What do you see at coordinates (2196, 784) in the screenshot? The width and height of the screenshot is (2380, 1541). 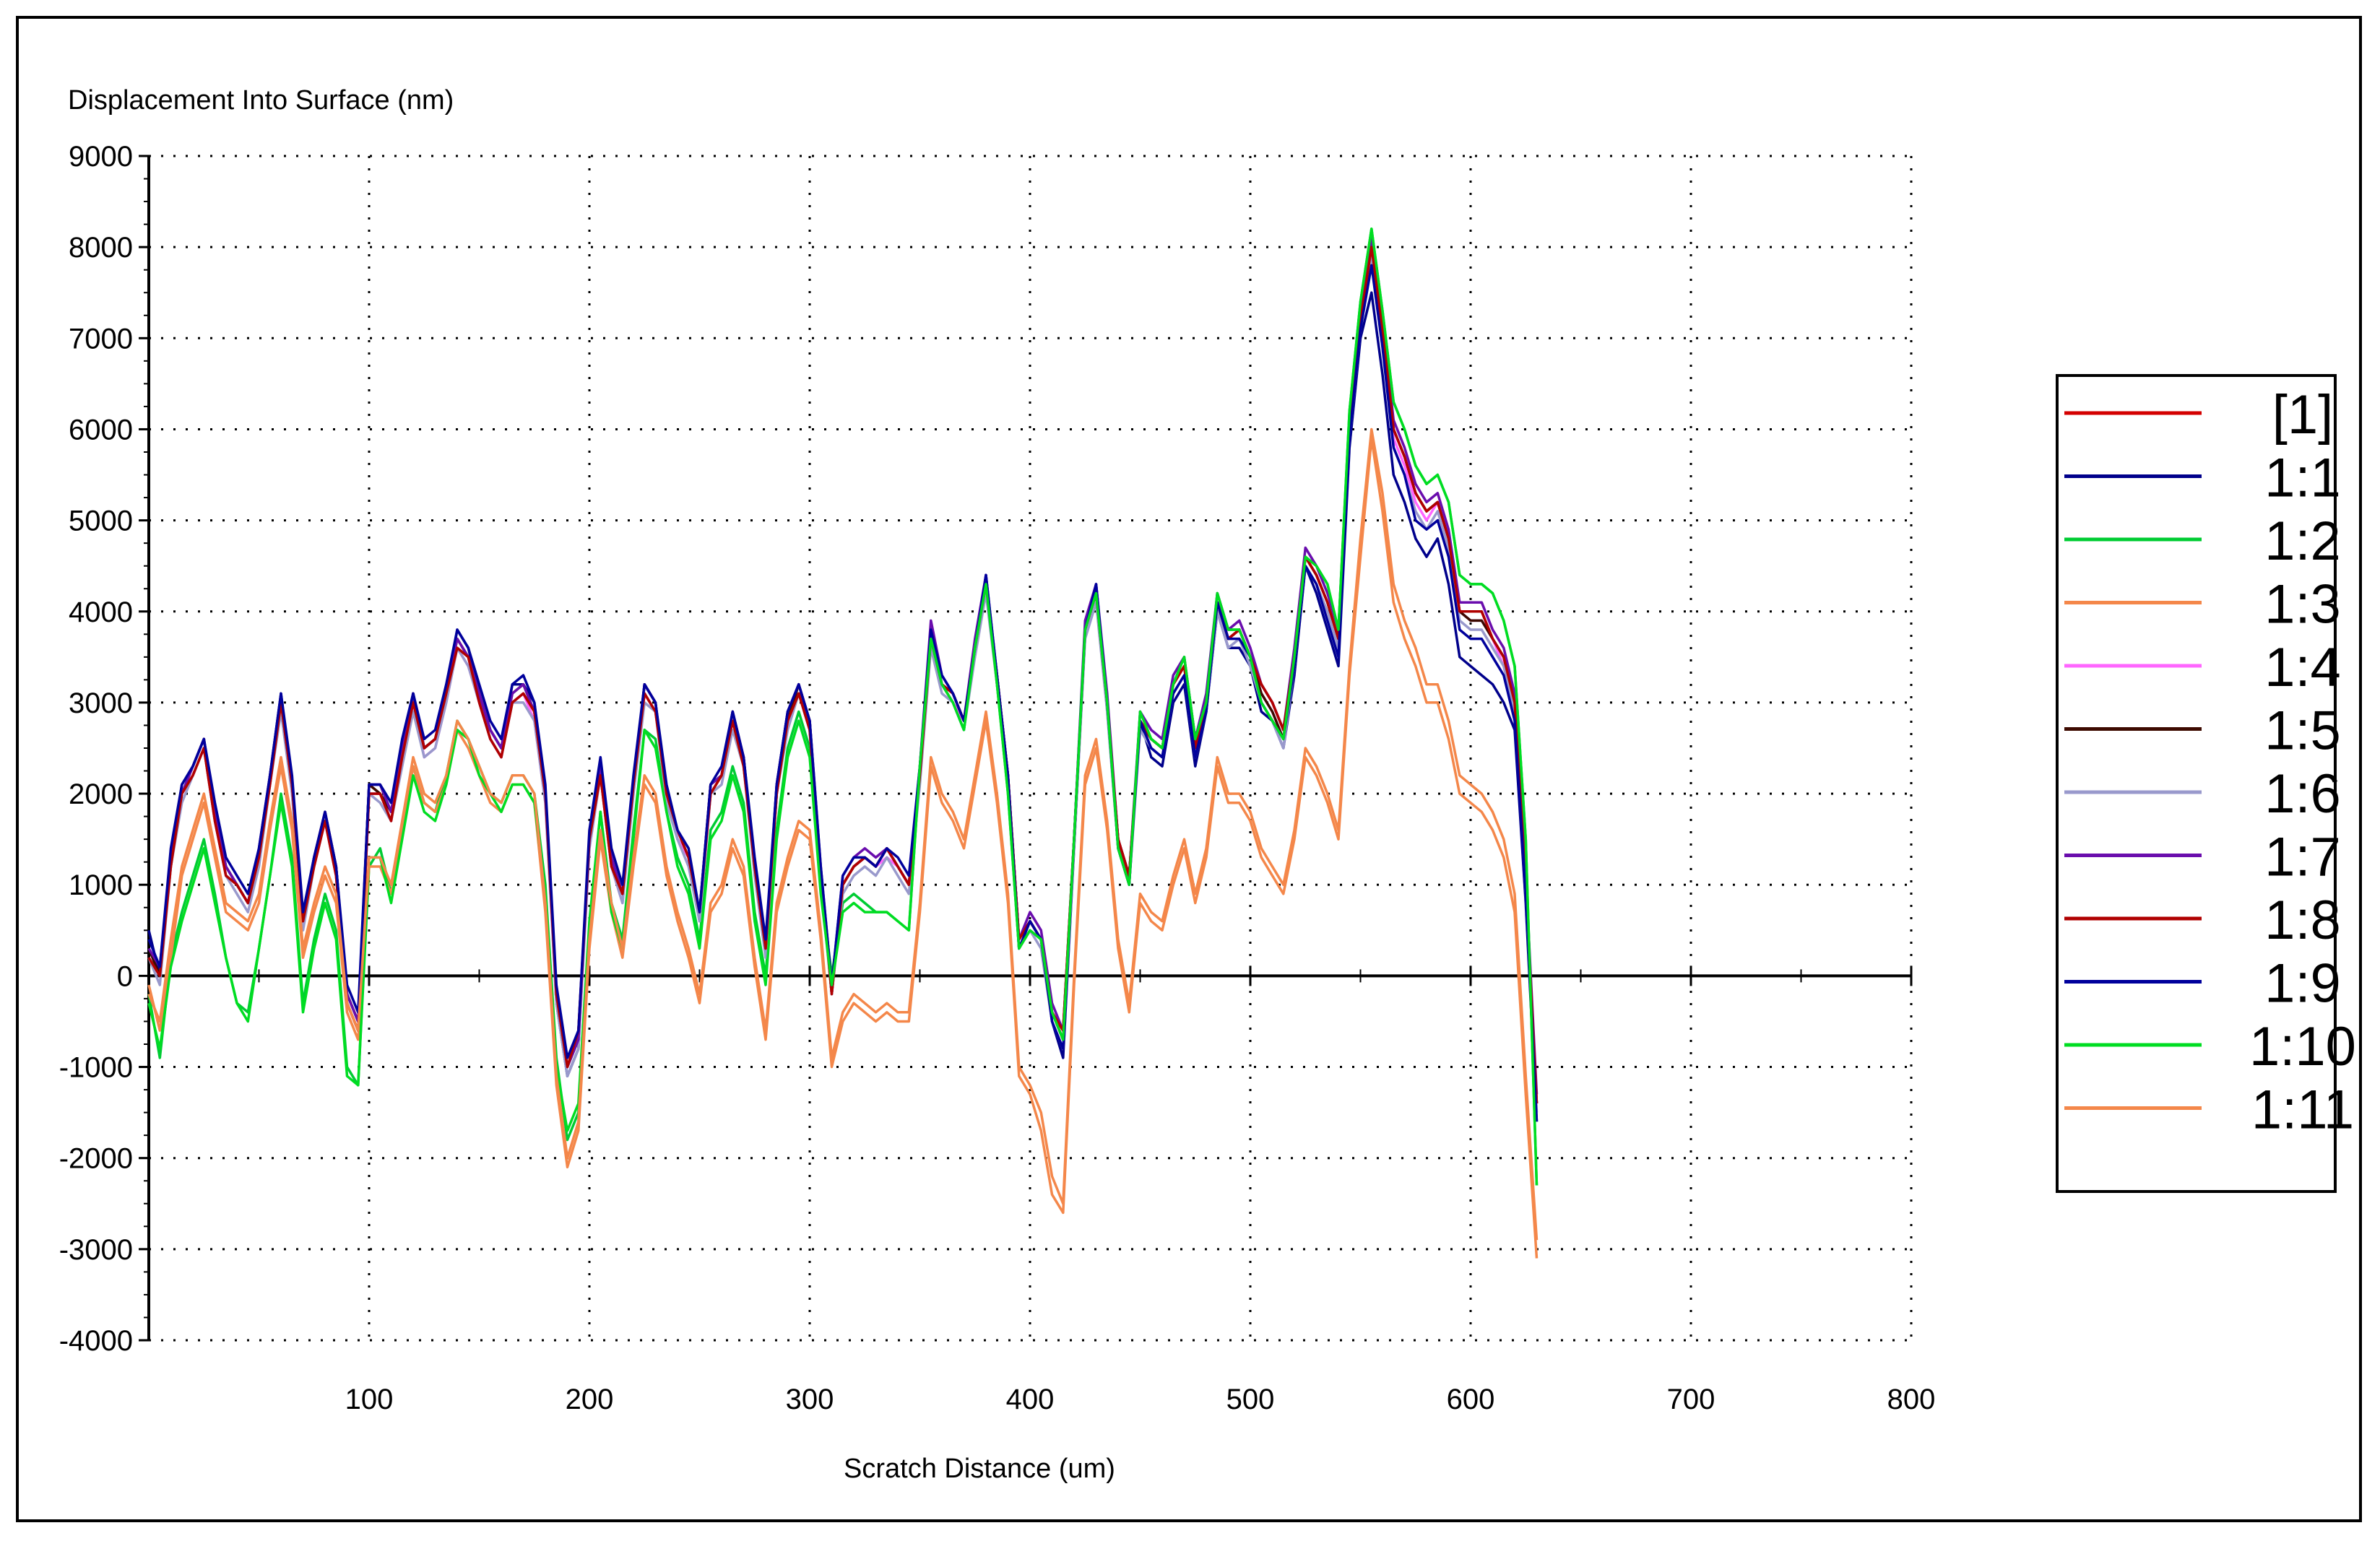 I see `legend-box` at bounding box center [2196, 784].